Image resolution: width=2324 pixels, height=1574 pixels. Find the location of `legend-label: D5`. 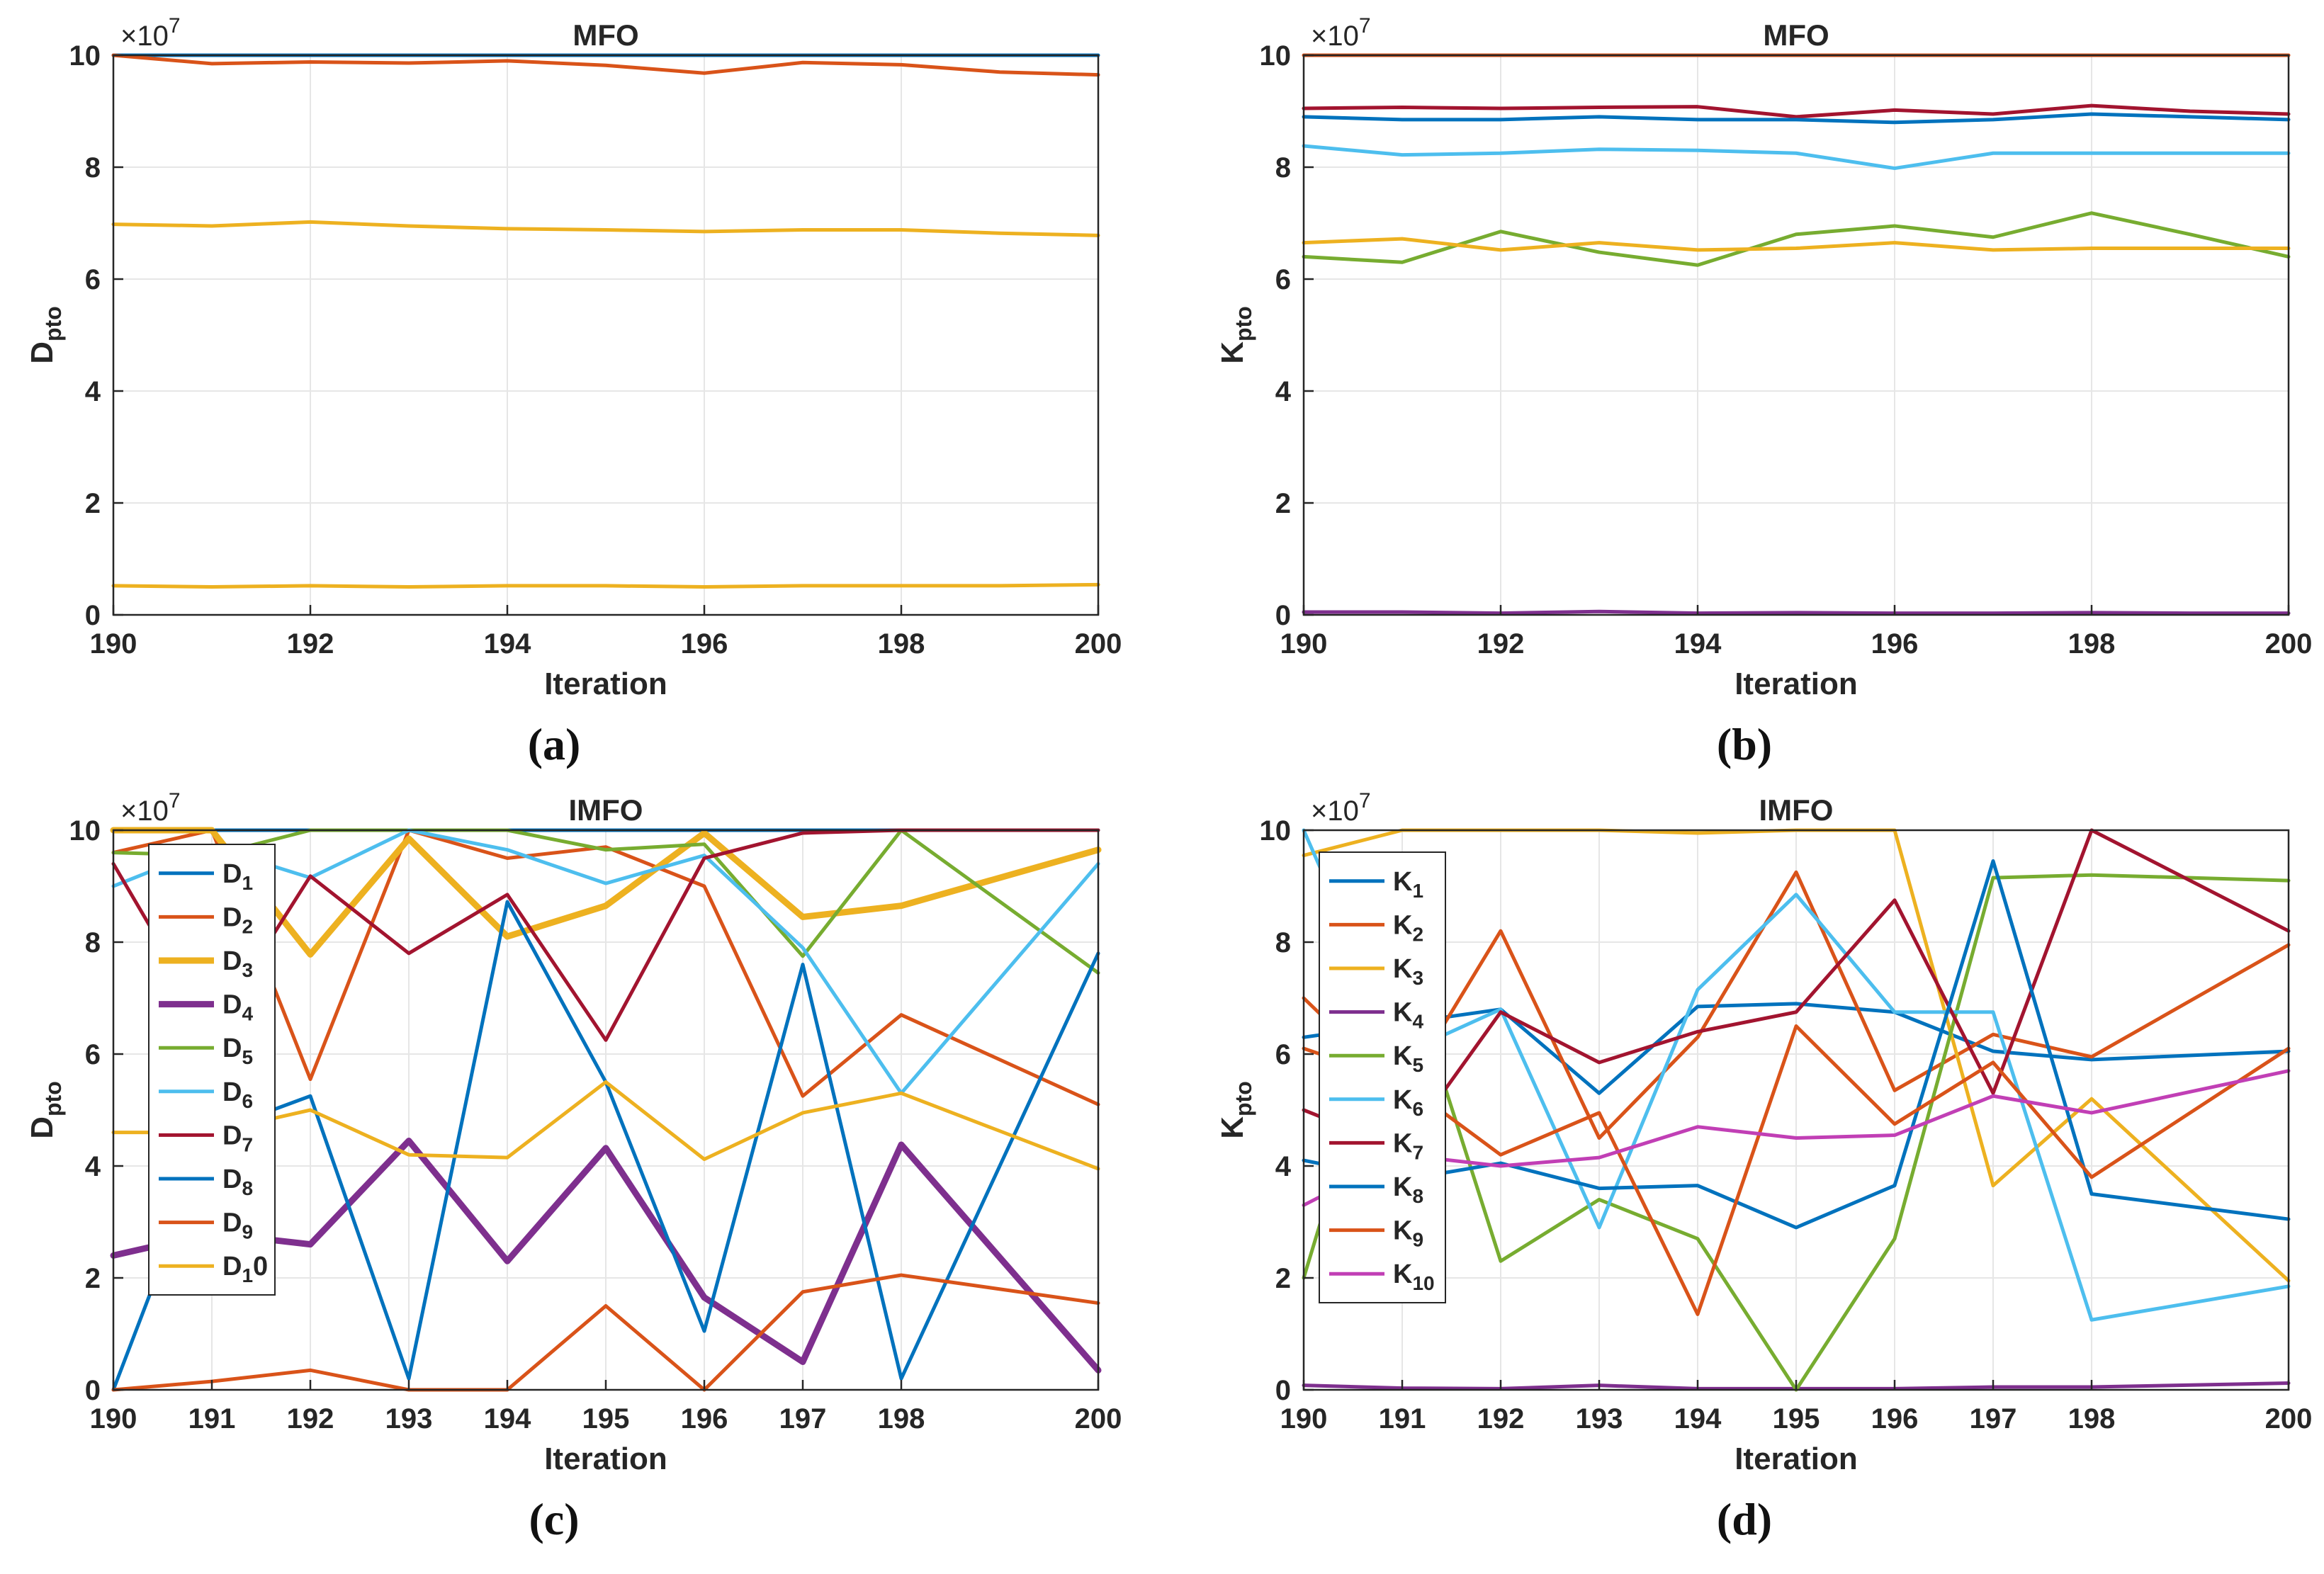

legend-label: D5 is located at coordinates (238, 1051).